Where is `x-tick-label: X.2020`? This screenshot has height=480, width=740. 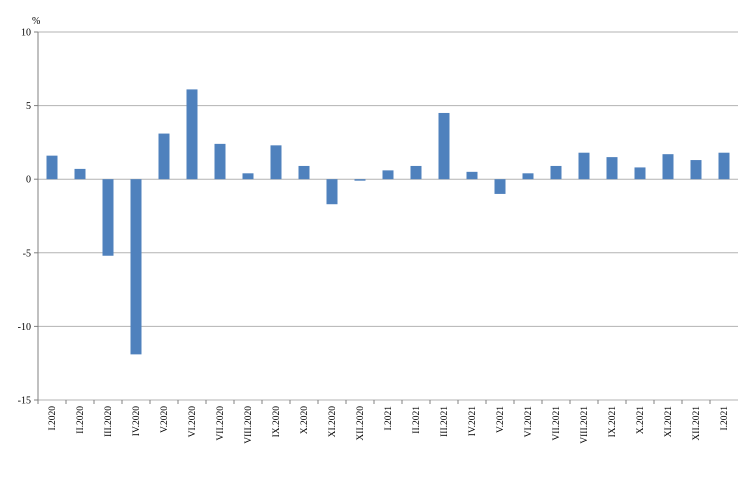
x-tick-label: X.2020 is located at coordinates (305, 420).